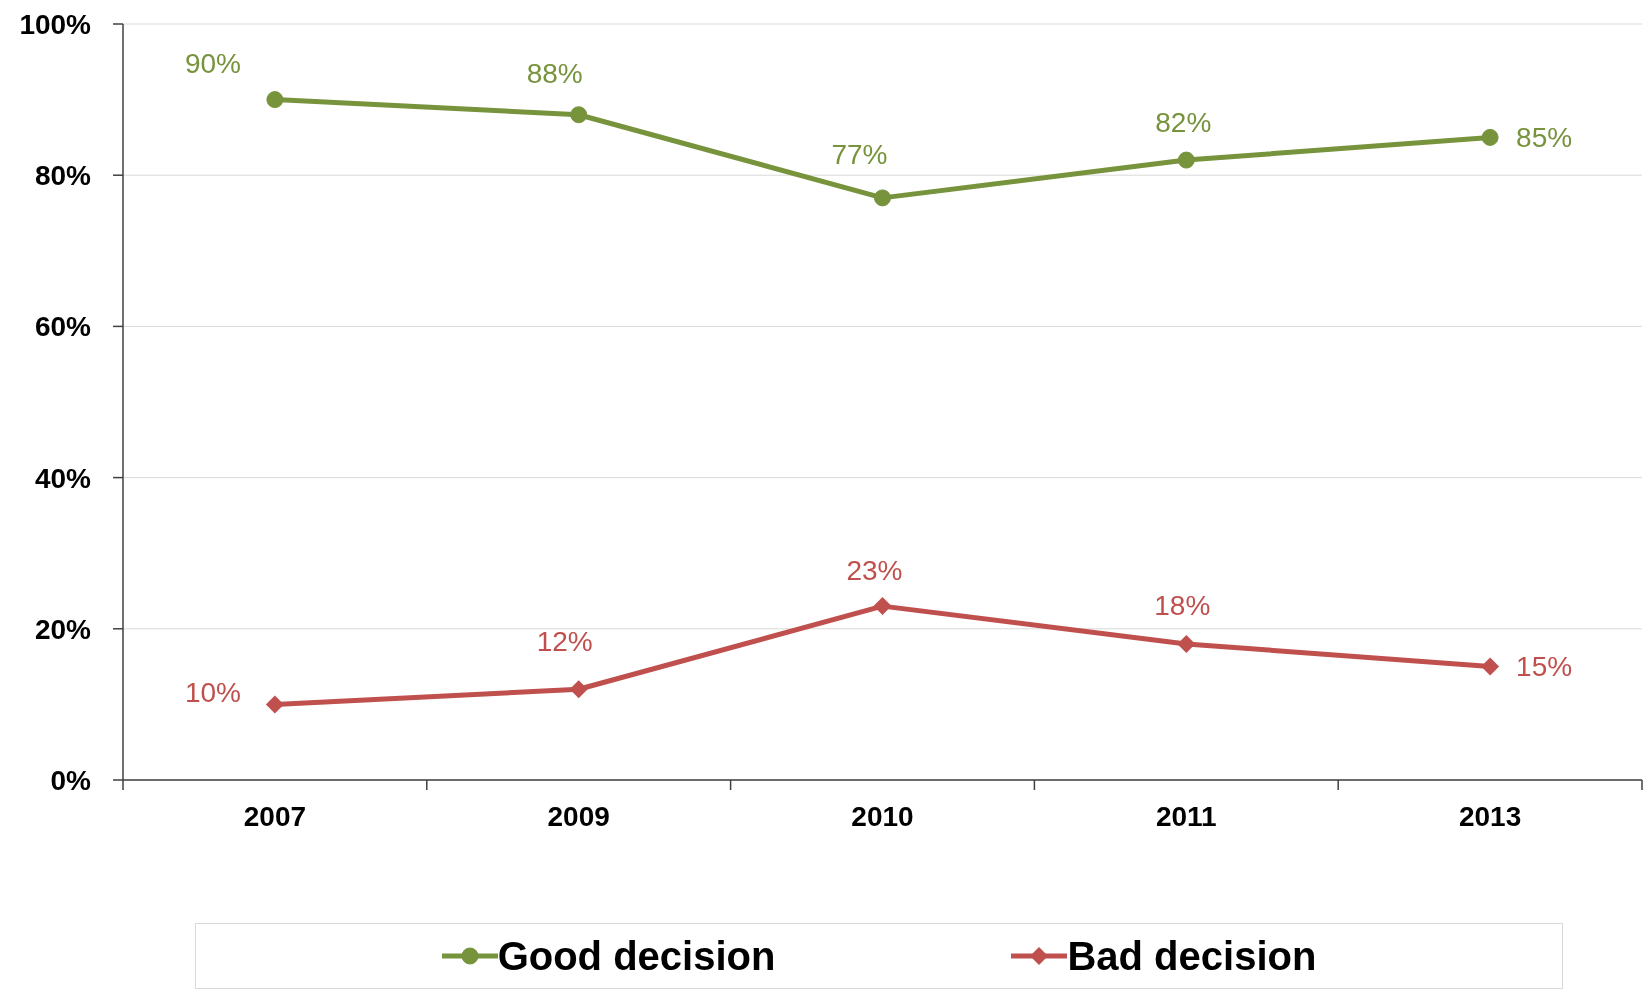  What do you see at coordinates (1544, 667) in the screenshot?
I see `data-label: 15%` at bounding box center [1544, 667].